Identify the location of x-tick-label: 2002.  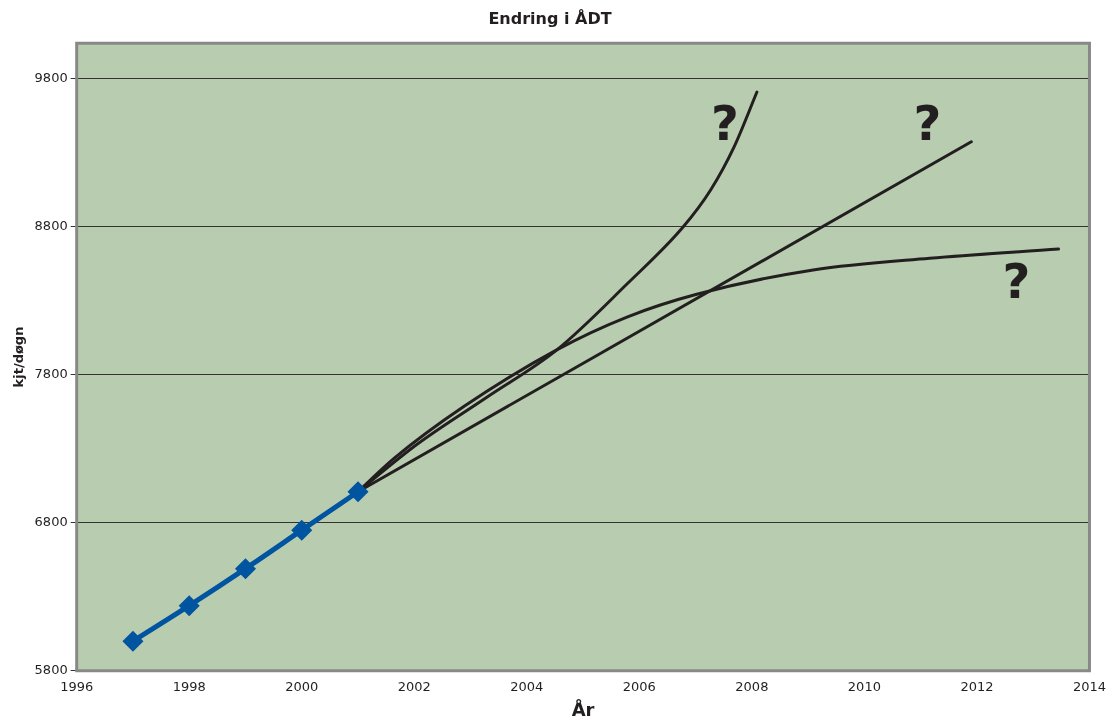
(414, 686).